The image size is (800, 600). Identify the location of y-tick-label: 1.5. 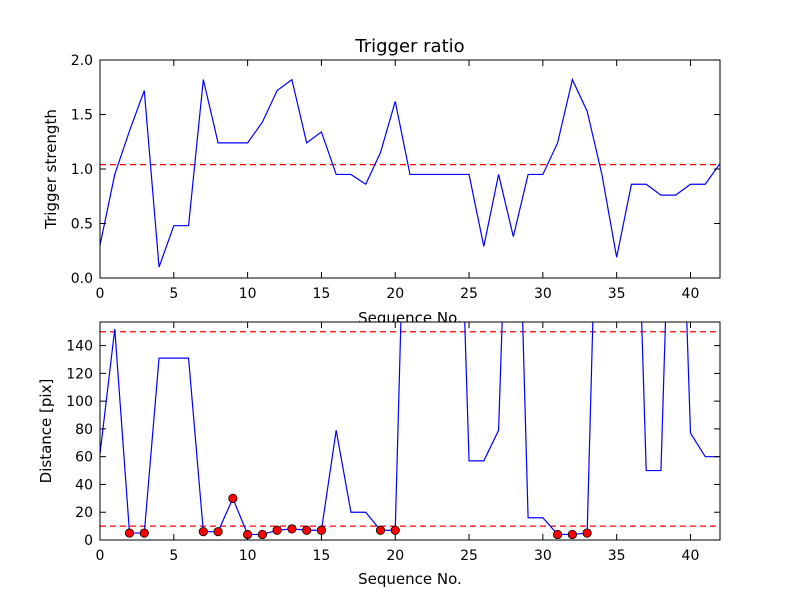
(82, 116).